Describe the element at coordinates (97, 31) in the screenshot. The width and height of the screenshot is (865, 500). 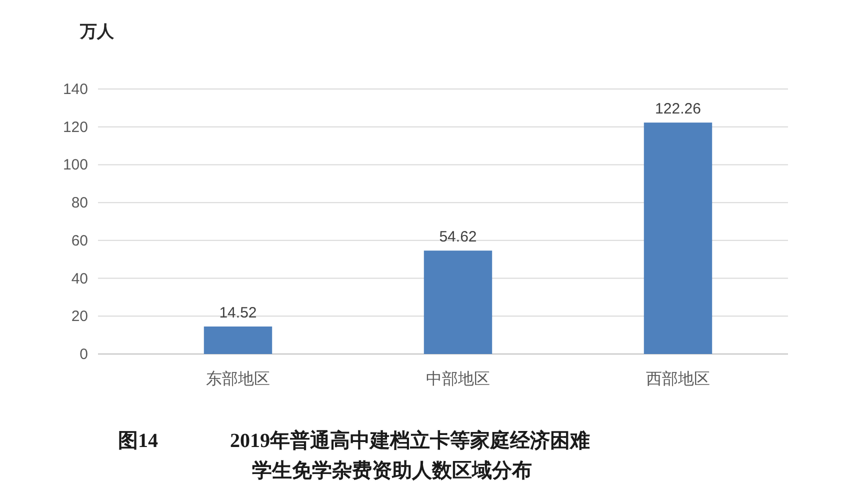
I see `y-axis-title: 万人` at that location.